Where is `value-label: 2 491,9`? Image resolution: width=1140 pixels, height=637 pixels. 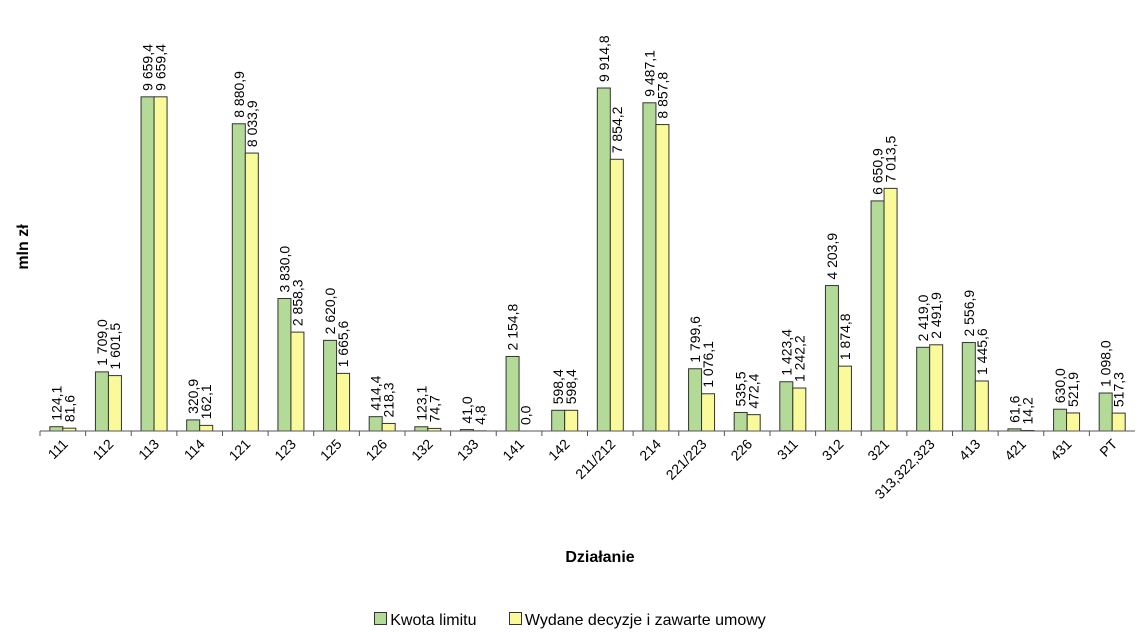
value-label: 2 491,9 is located at coordinates (936, 315).